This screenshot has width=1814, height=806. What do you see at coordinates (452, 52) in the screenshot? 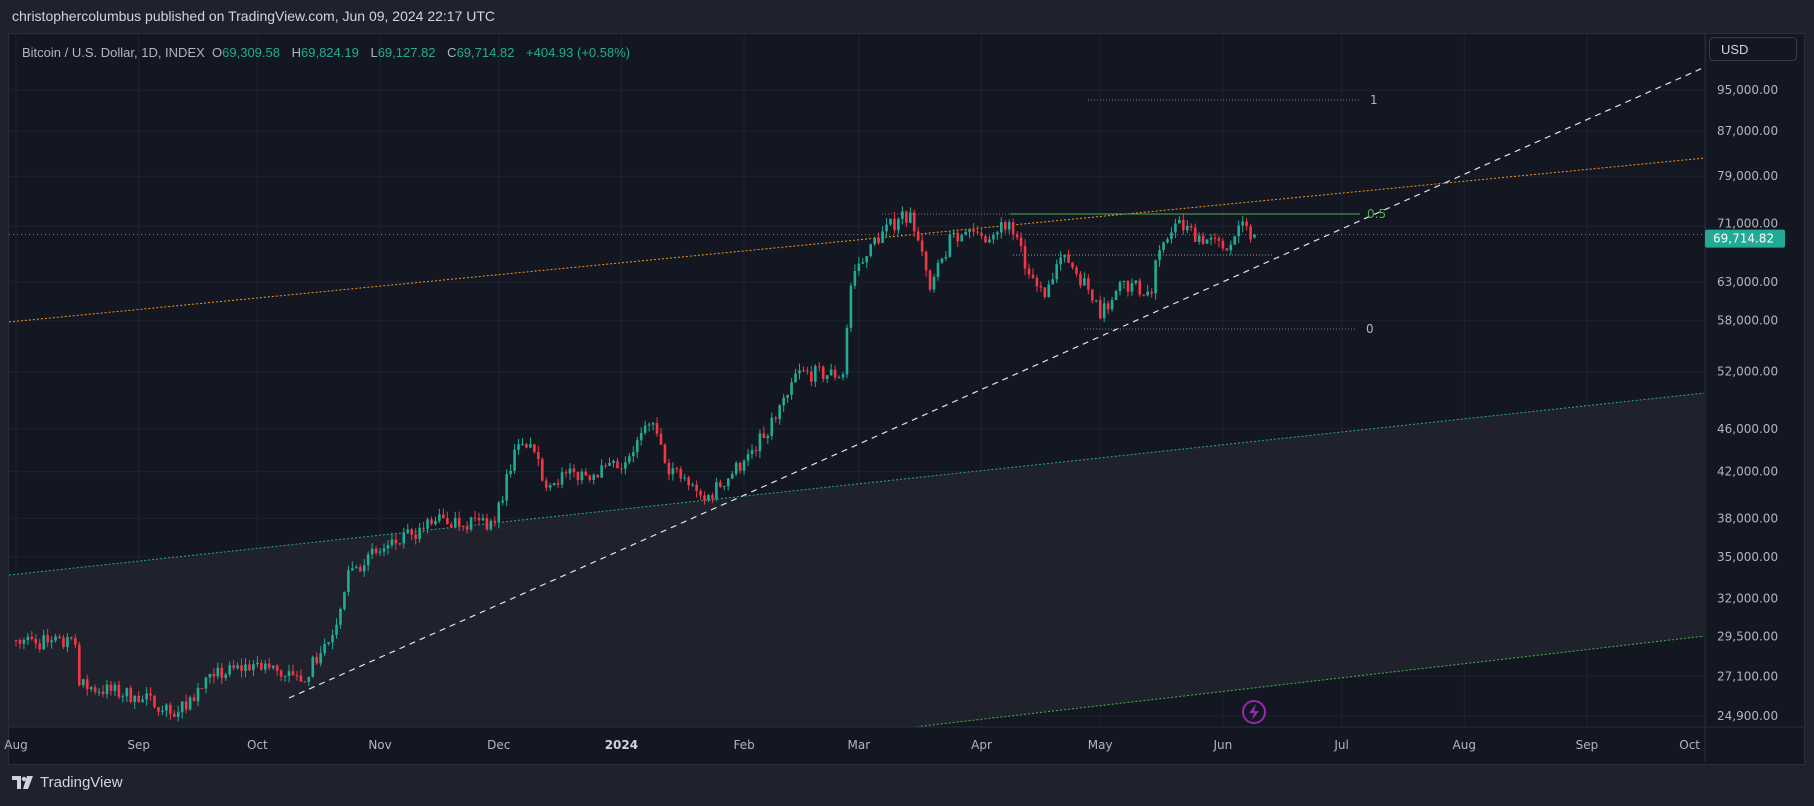
I see `close-label: C` at bounding box center [452, 52].